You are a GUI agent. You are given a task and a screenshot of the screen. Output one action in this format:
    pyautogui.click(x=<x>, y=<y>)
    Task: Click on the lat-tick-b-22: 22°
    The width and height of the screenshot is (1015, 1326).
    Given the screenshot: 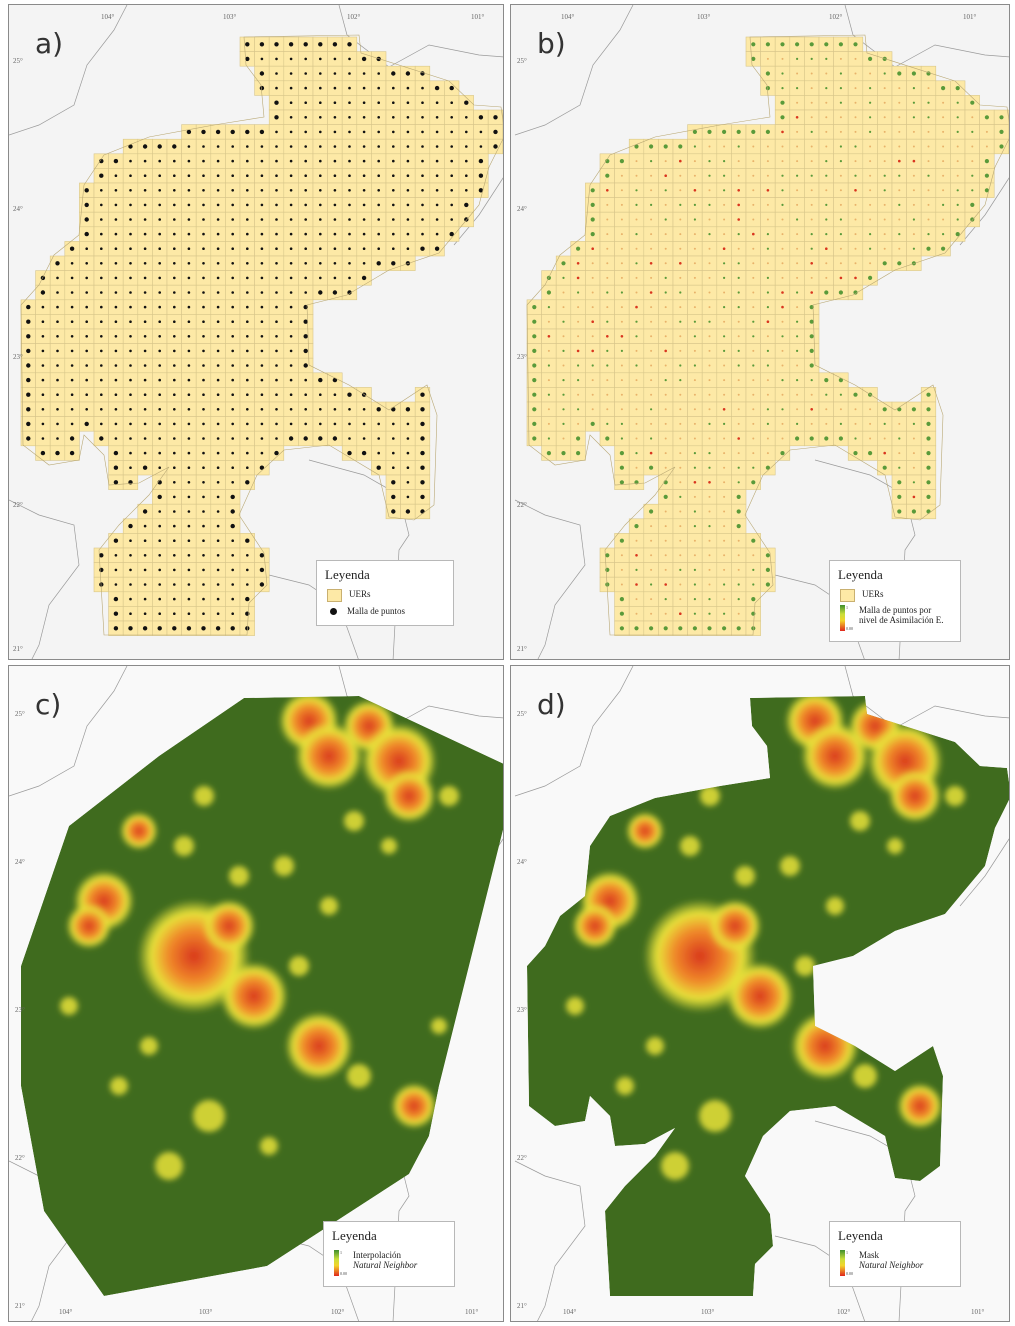 What is the action you would take?
    pyautogui.click(x=522, y=505)
    